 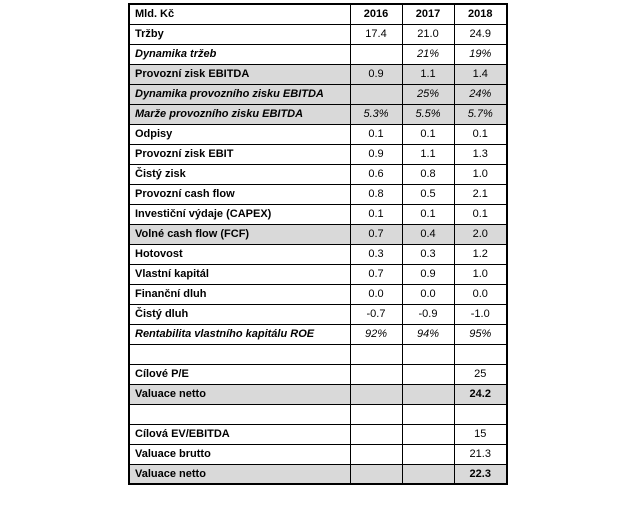 What do you see at coordinates (428, 34) in the screenshot?
I see `row-value: 21.0` at bounding box center [428, 34].